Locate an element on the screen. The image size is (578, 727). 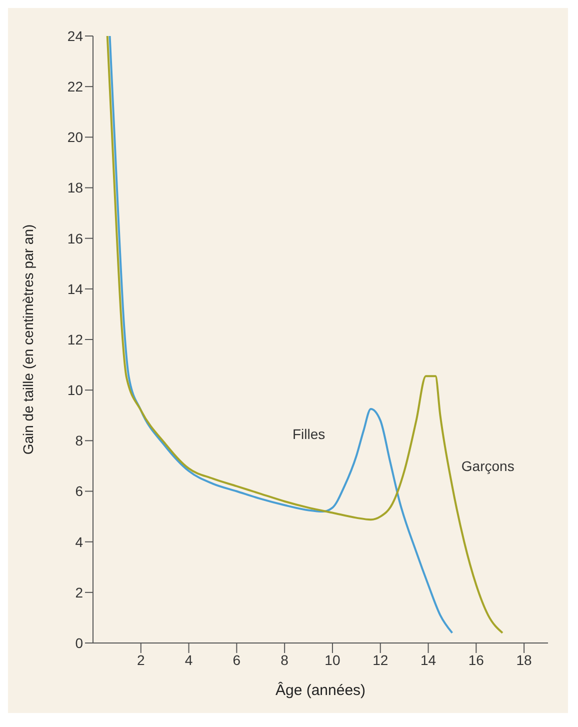
y-tick-label: 16 is located at coordinates (75, 238).